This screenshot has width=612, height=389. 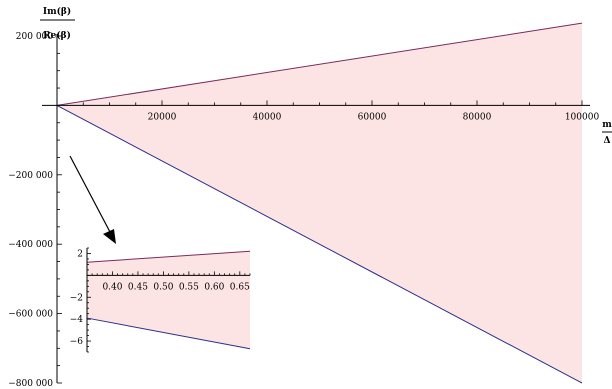 I want to click on inset-region-fill, so click(x=168, y=300).